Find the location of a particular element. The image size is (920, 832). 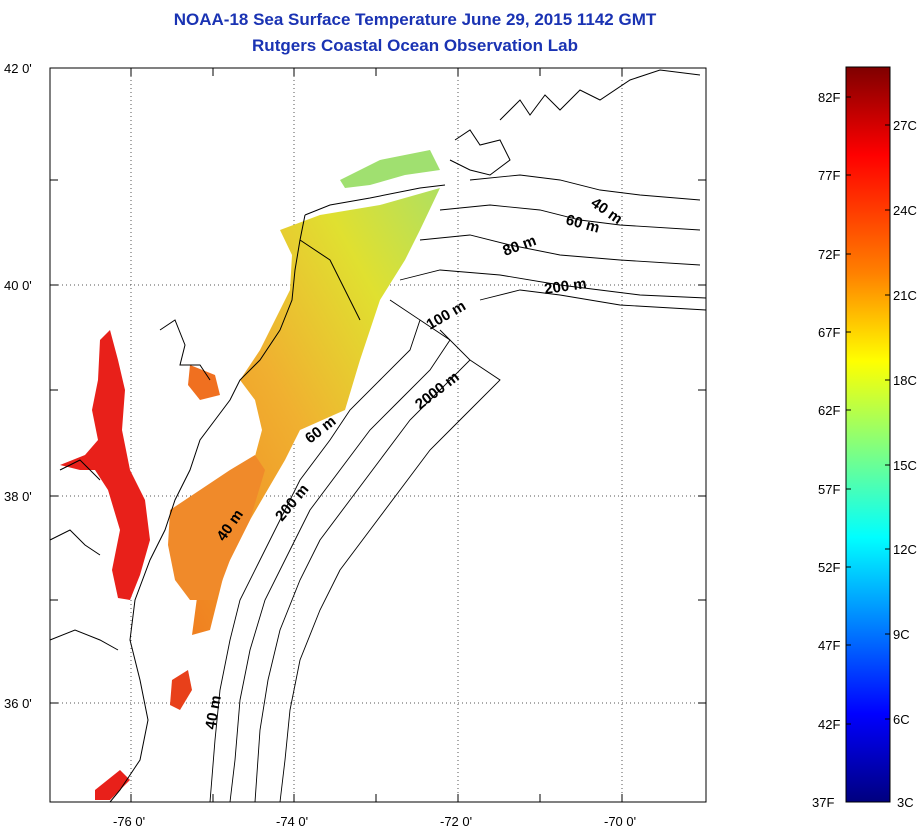

sst-delaware-bay is located at coordinates (204, 382).